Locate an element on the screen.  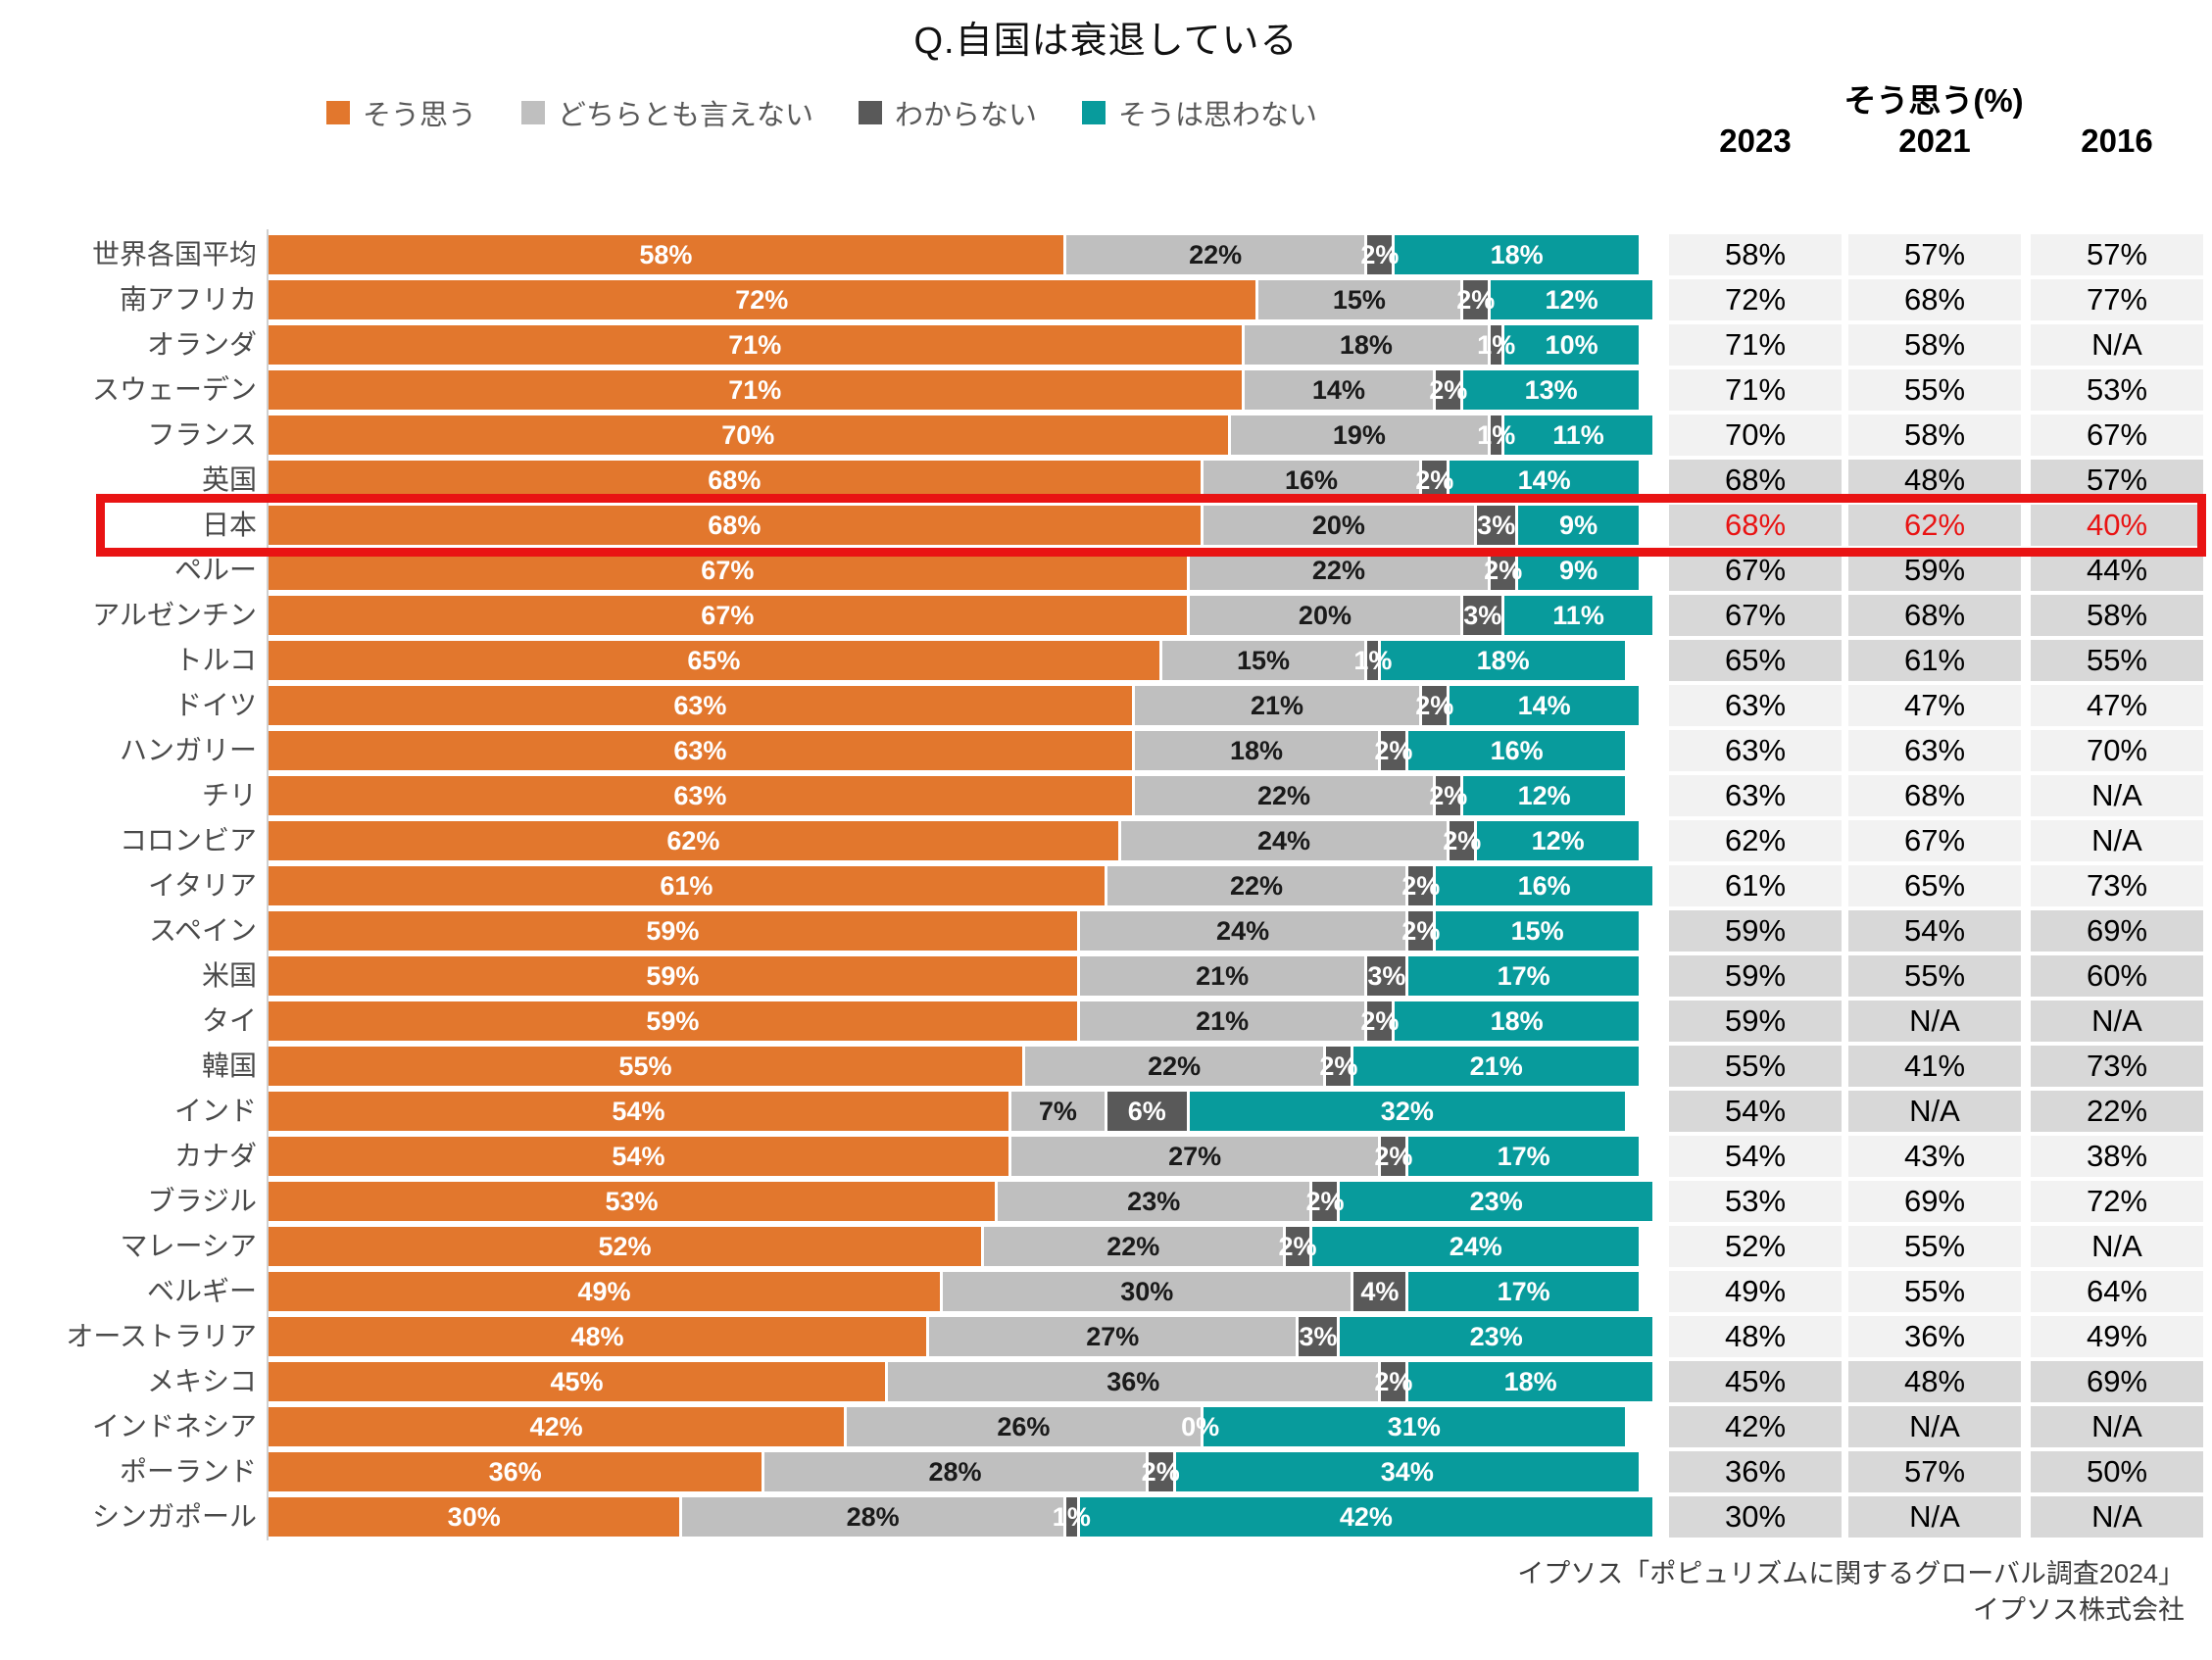
bar-value-label: 17% is located at coordinates (1523, 1291).